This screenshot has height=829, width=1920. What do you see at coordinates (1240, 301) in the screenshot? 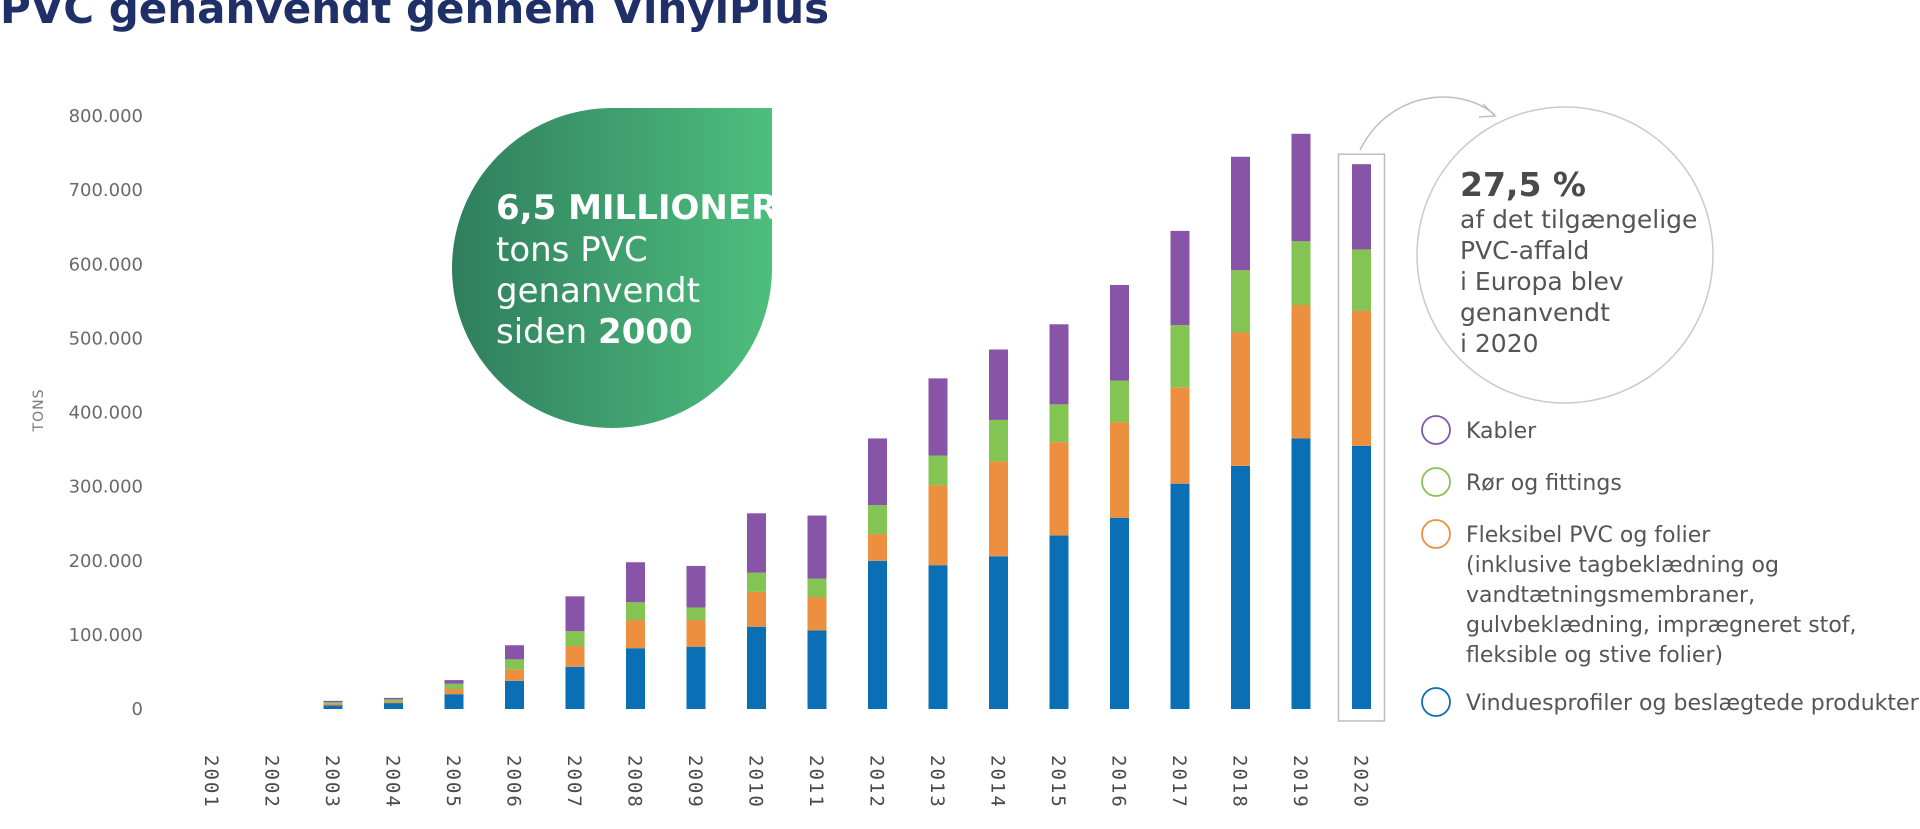
I see `bar-segment-pipes-2018` at bounding box center [1240, 301].